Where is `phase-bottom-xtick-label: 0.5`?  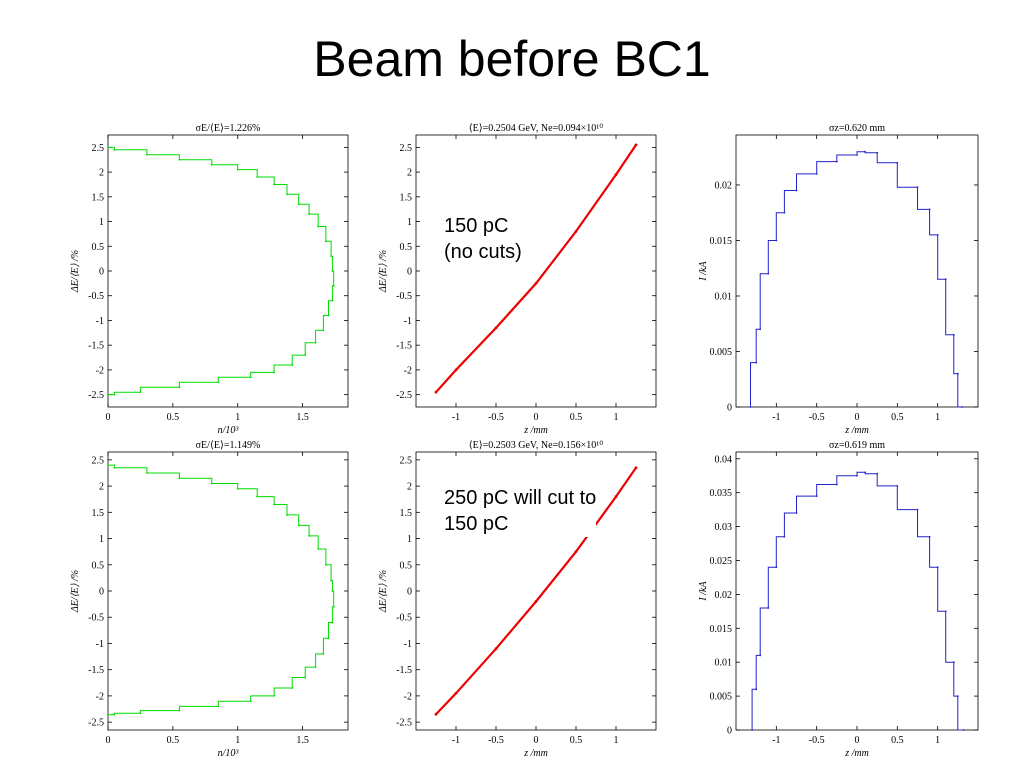
phase-bottom-xtick-label: 0.5 is located at coordinates (576, 740).